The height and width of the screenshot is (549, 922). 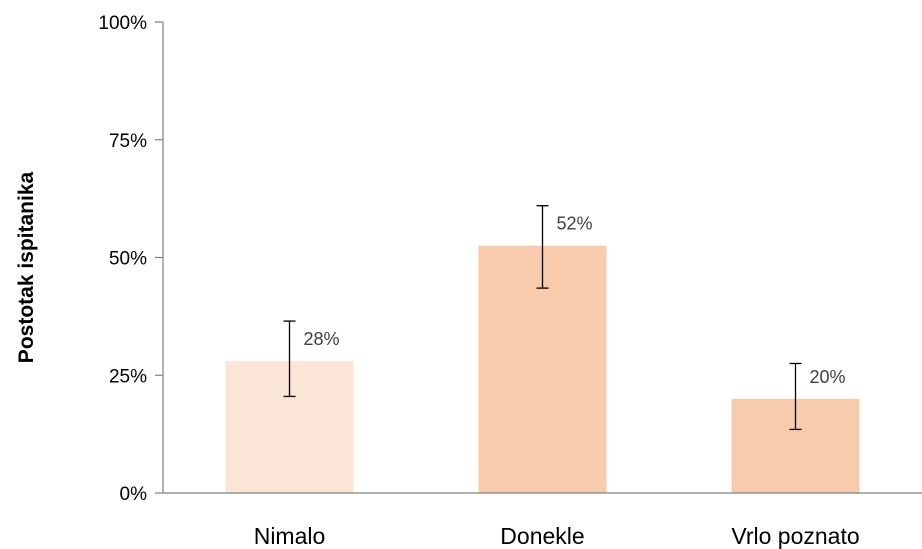 I want to click on y-tick-label: 25%, so click(x=128, y=376).